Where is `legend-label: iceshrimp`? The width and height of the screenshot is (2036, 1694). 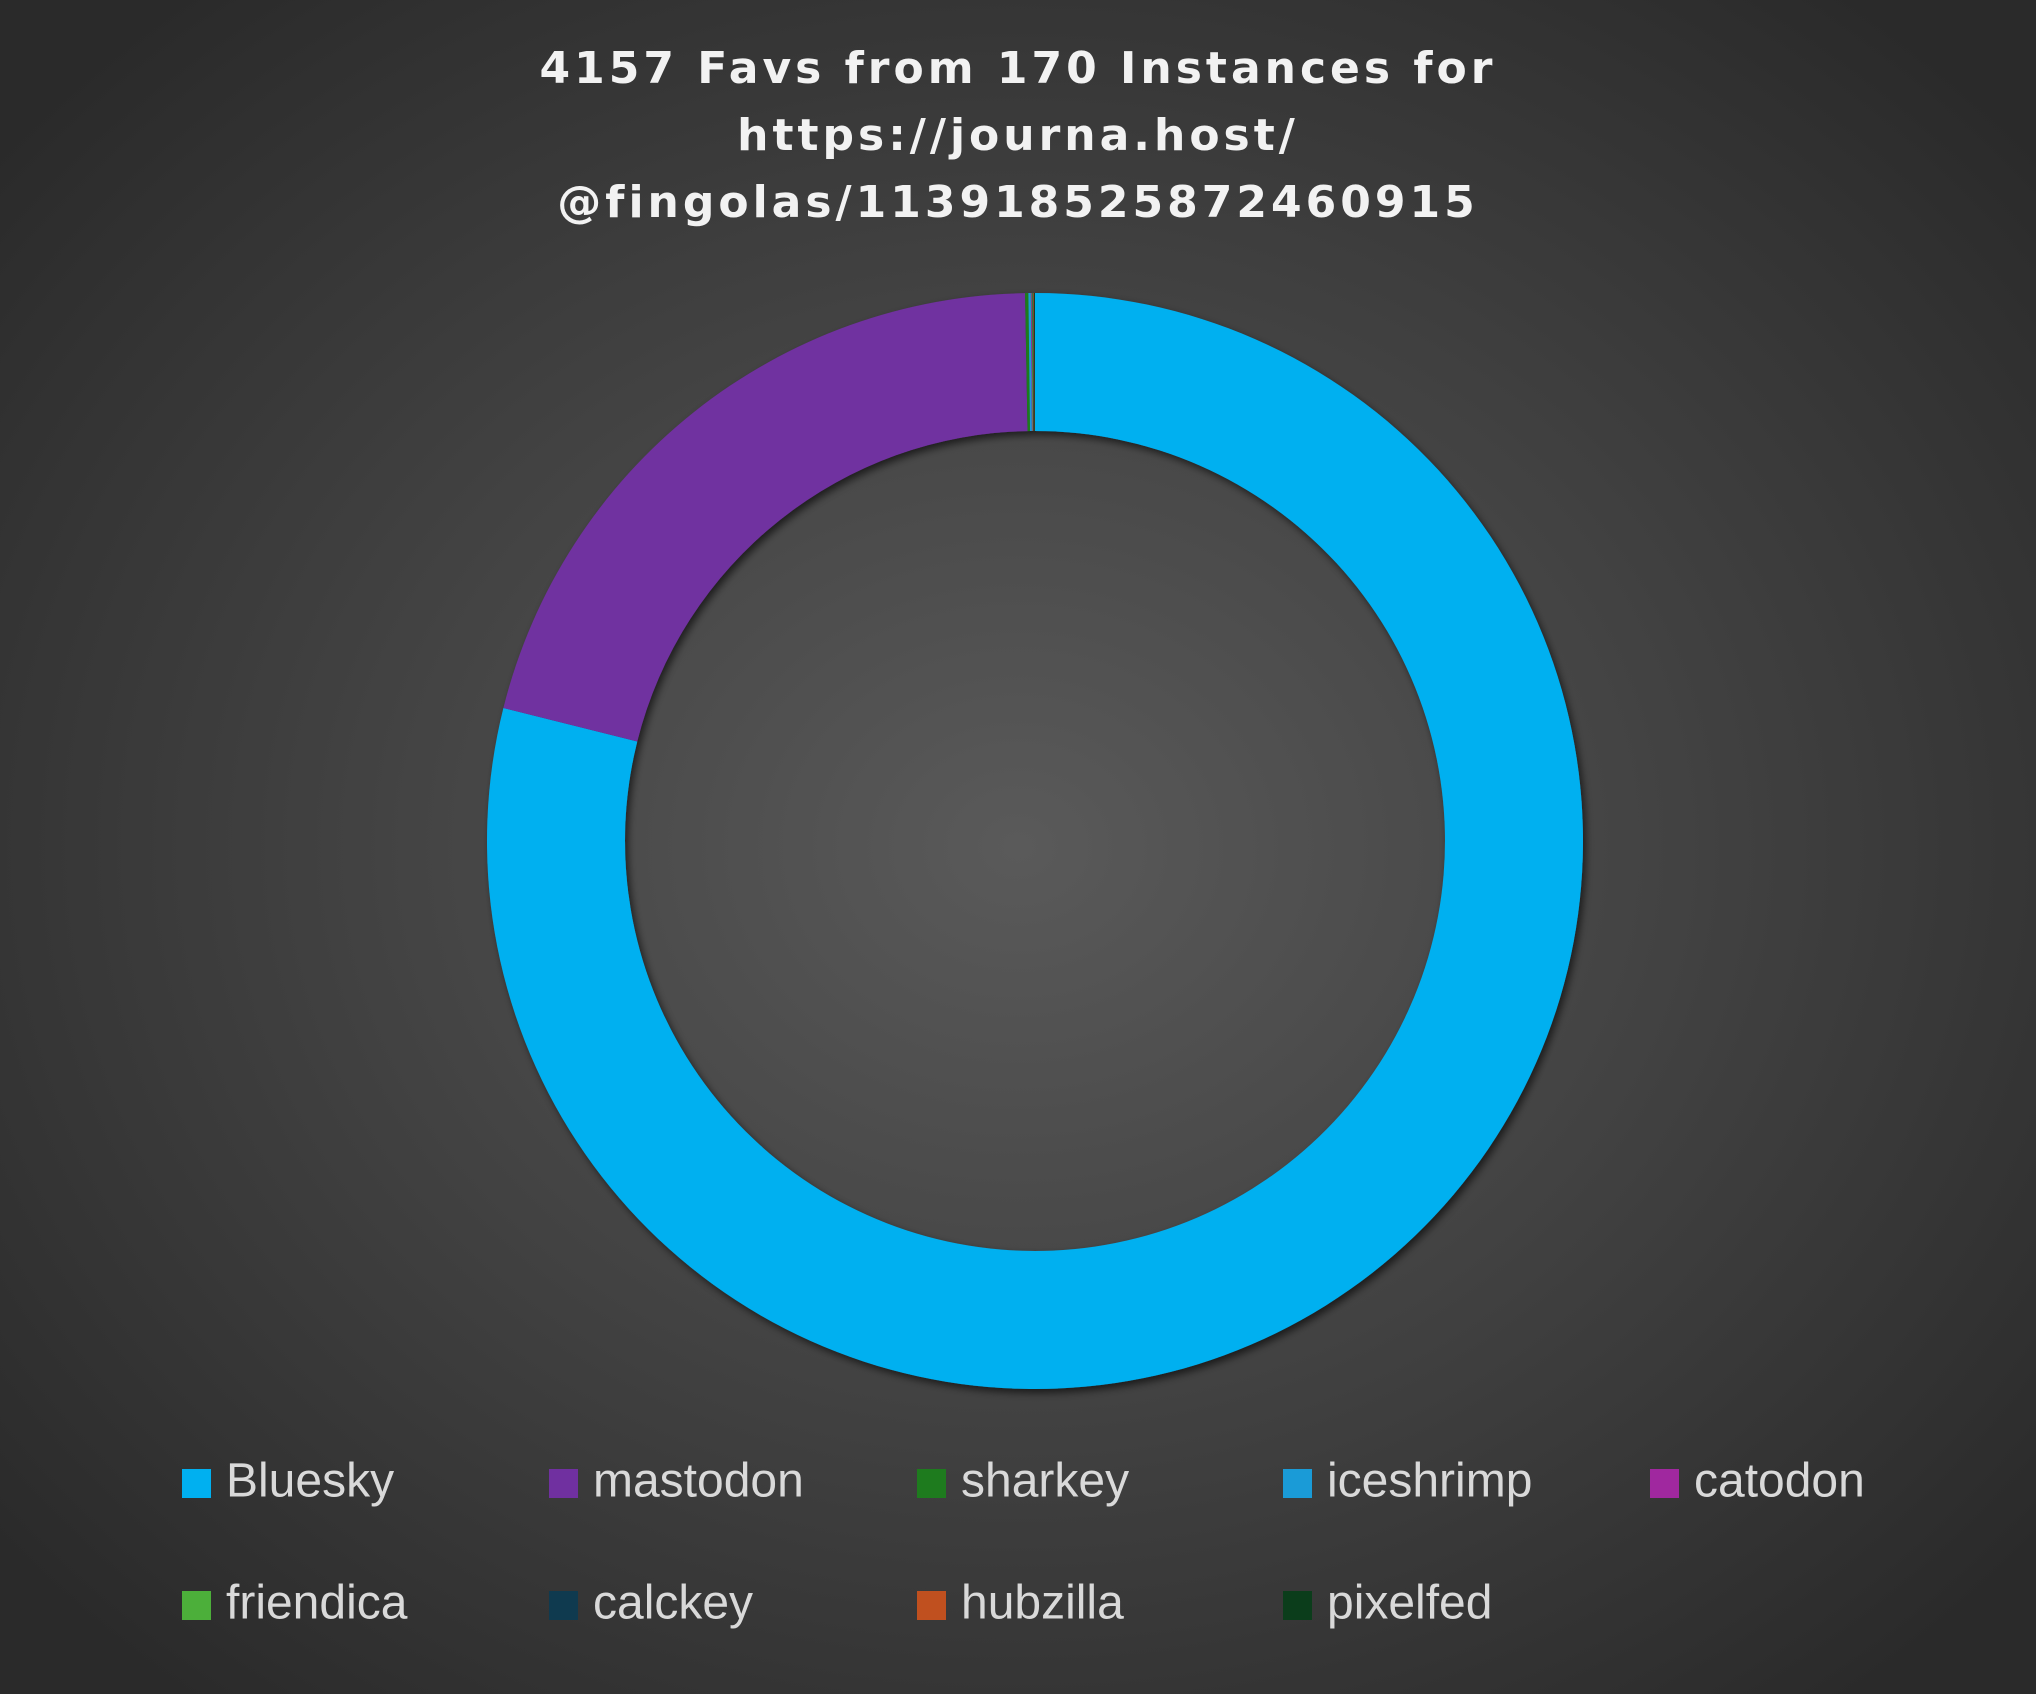
legend-label: iceshrimp is located at coordinates (1429, 1481).